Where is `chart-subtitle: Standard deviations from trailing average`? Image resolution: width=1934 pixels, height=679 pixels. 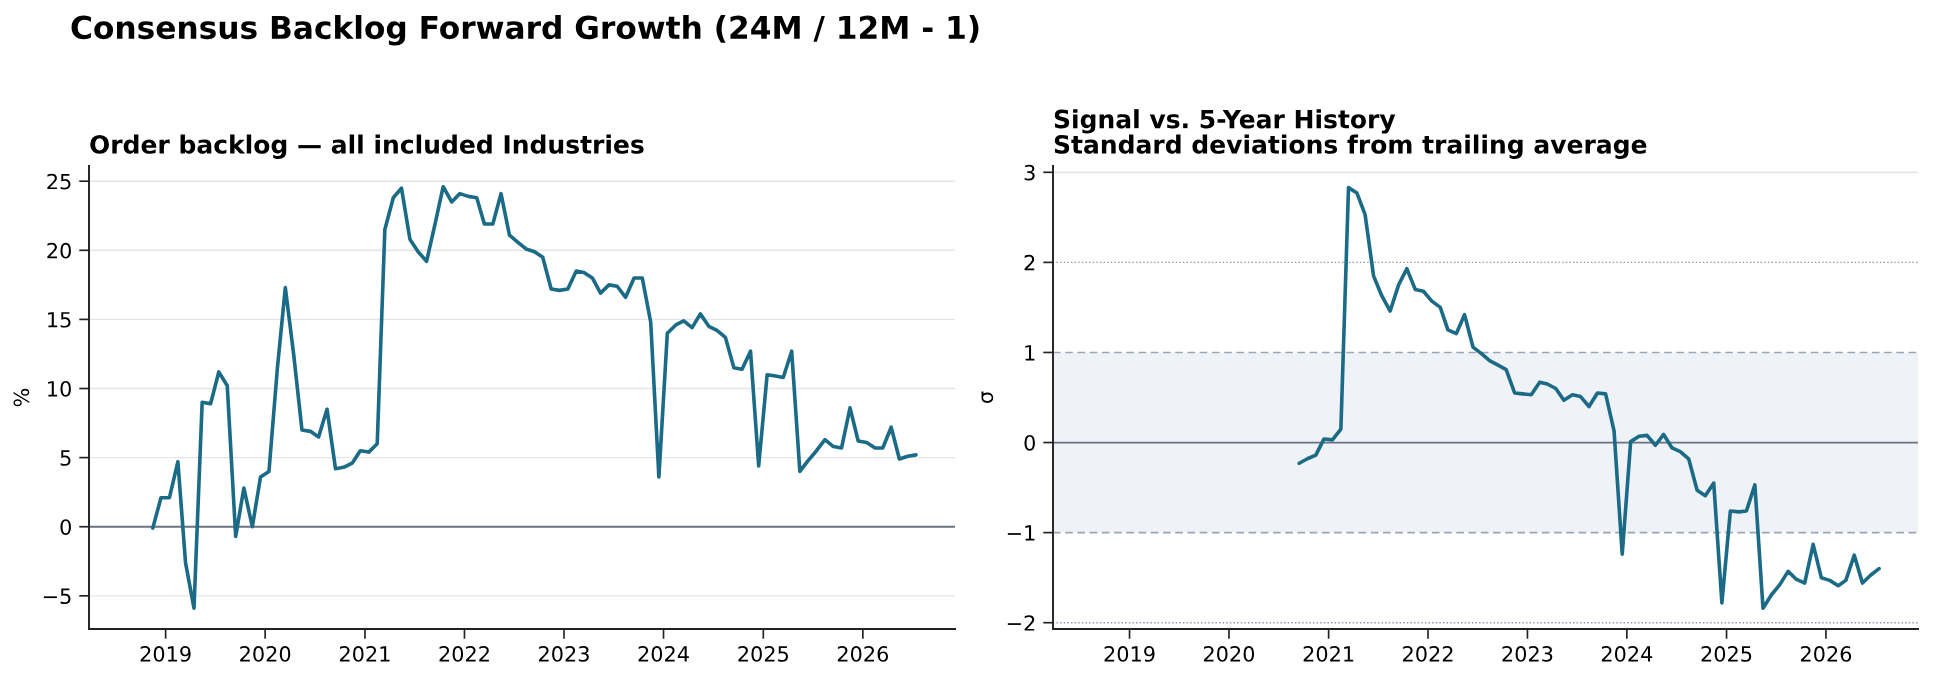
chart-subtitle: Standard deviations from trailing average is located at coordinates (1350, 146).